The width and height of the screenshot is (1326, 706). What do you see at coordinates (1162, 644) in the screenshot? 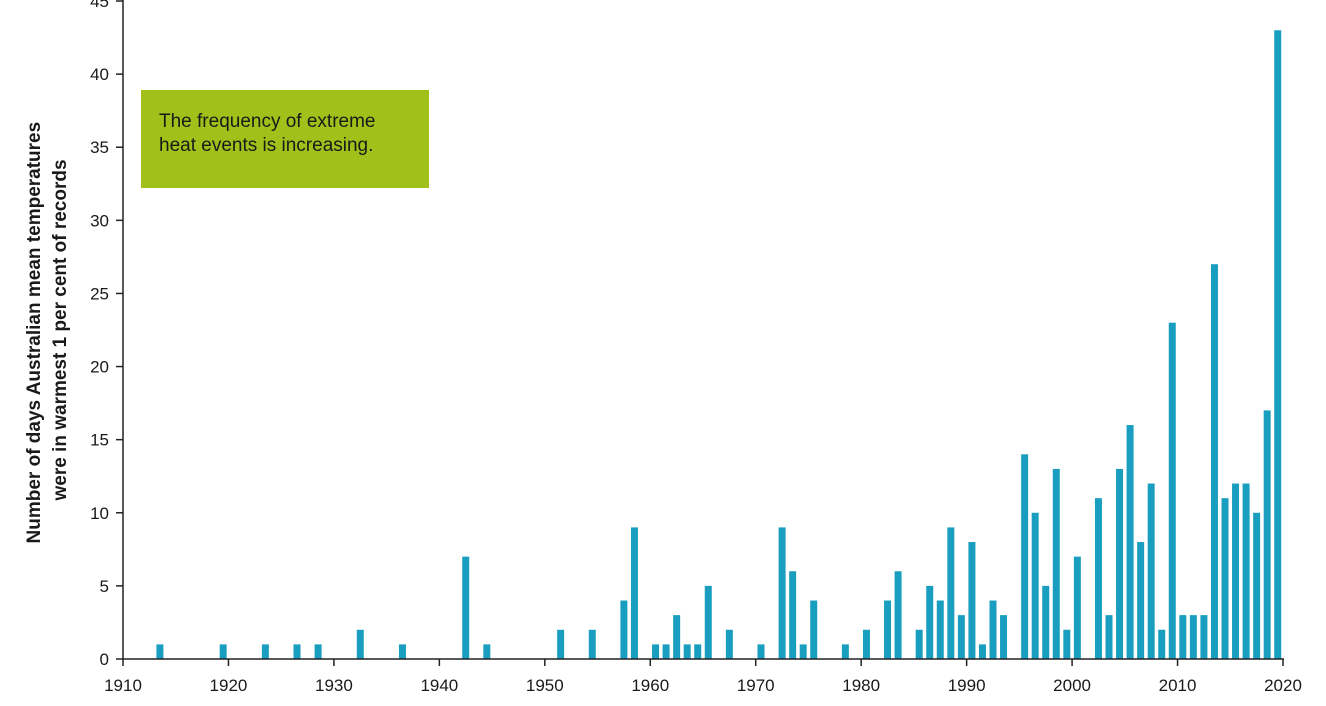
I see `bar-2008` at bounding box center [1162, 644].